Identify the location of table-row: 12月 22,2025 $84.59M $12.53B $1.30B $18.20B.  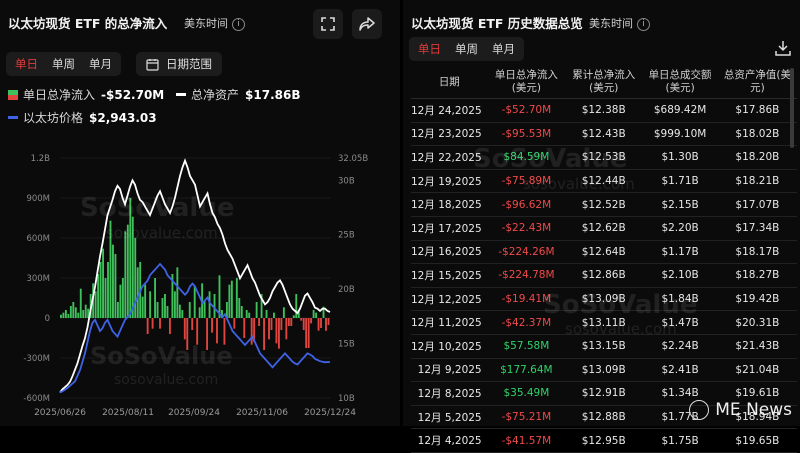
(604, 157).